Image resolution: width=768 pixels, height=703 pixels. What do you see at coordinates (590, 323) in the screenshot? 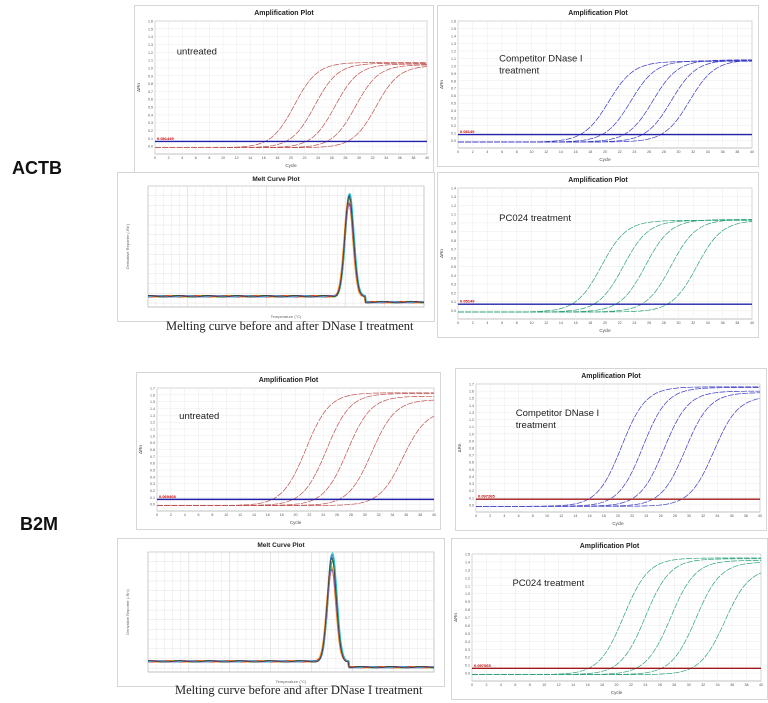
I see `x-tick-label: 18` at bounding box center [590, 323].